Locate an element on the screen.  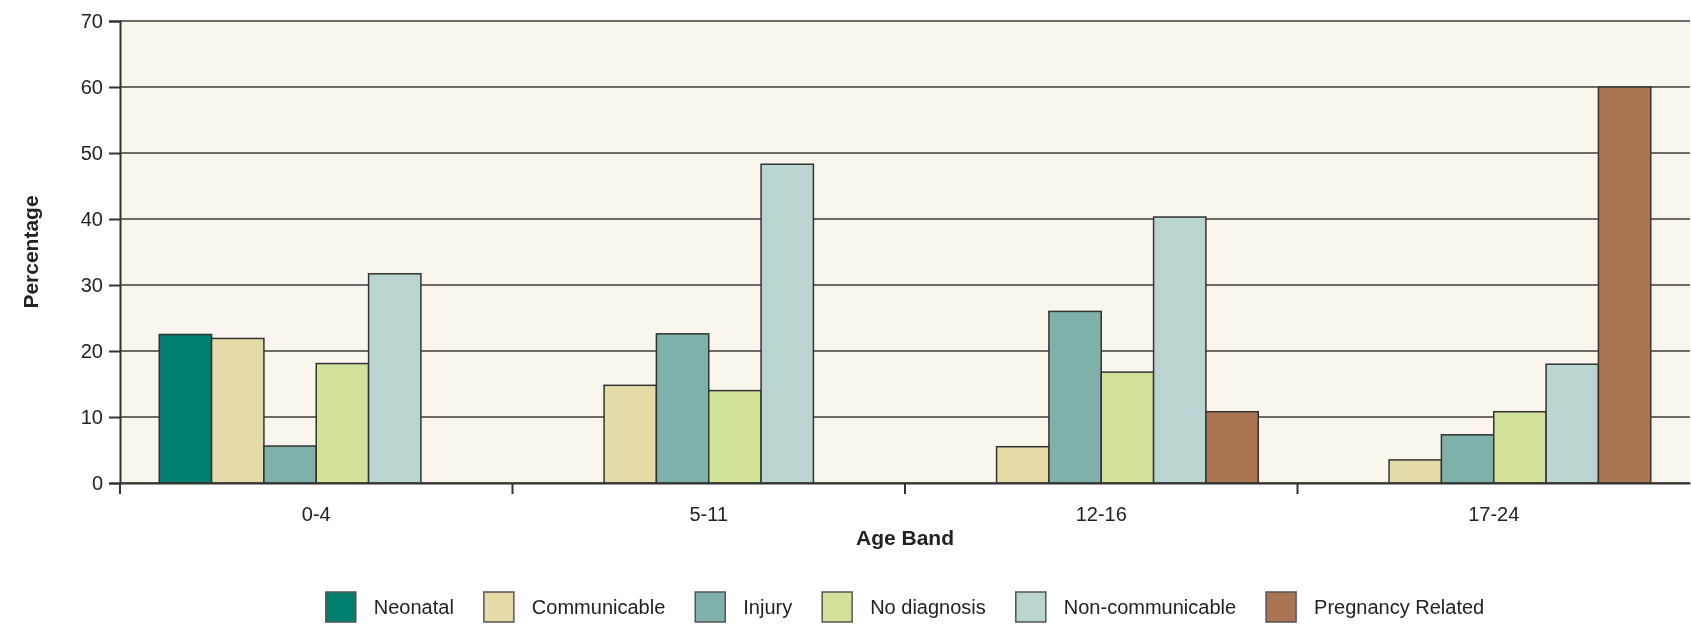
y-tick-label: 70 is located at coordinates (91, 20).